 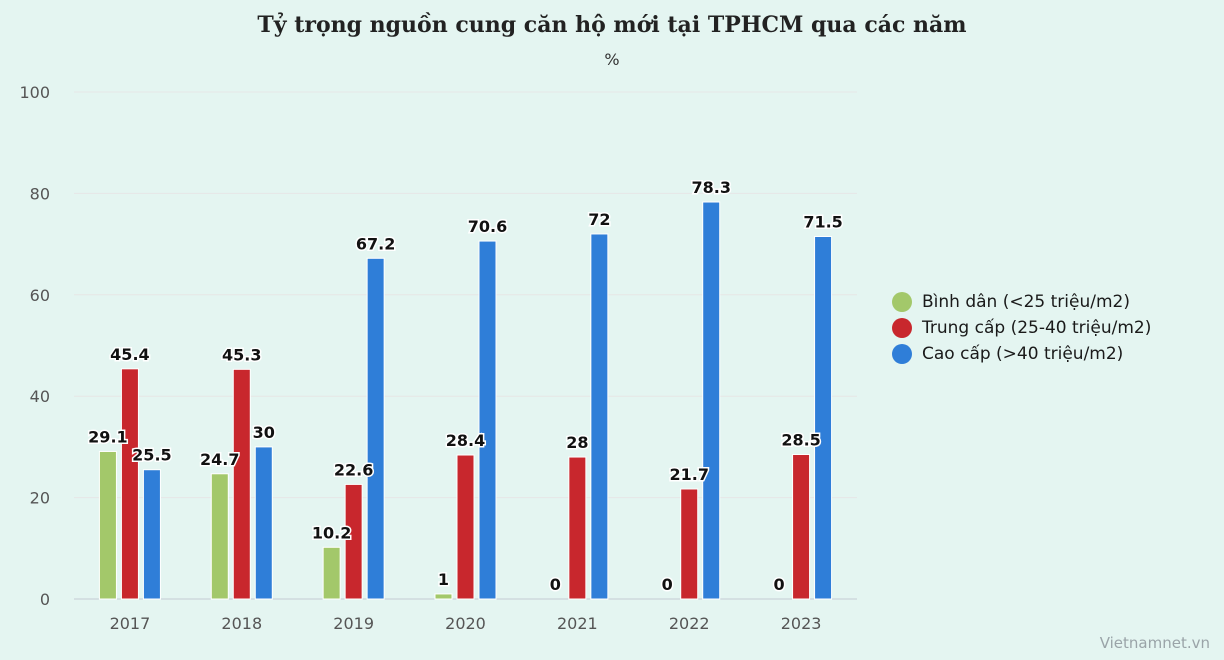 What do you see at coordinates (129, 354) in the screenshot?
I see `data-label: 45.4` at bounding box center [129, 354].